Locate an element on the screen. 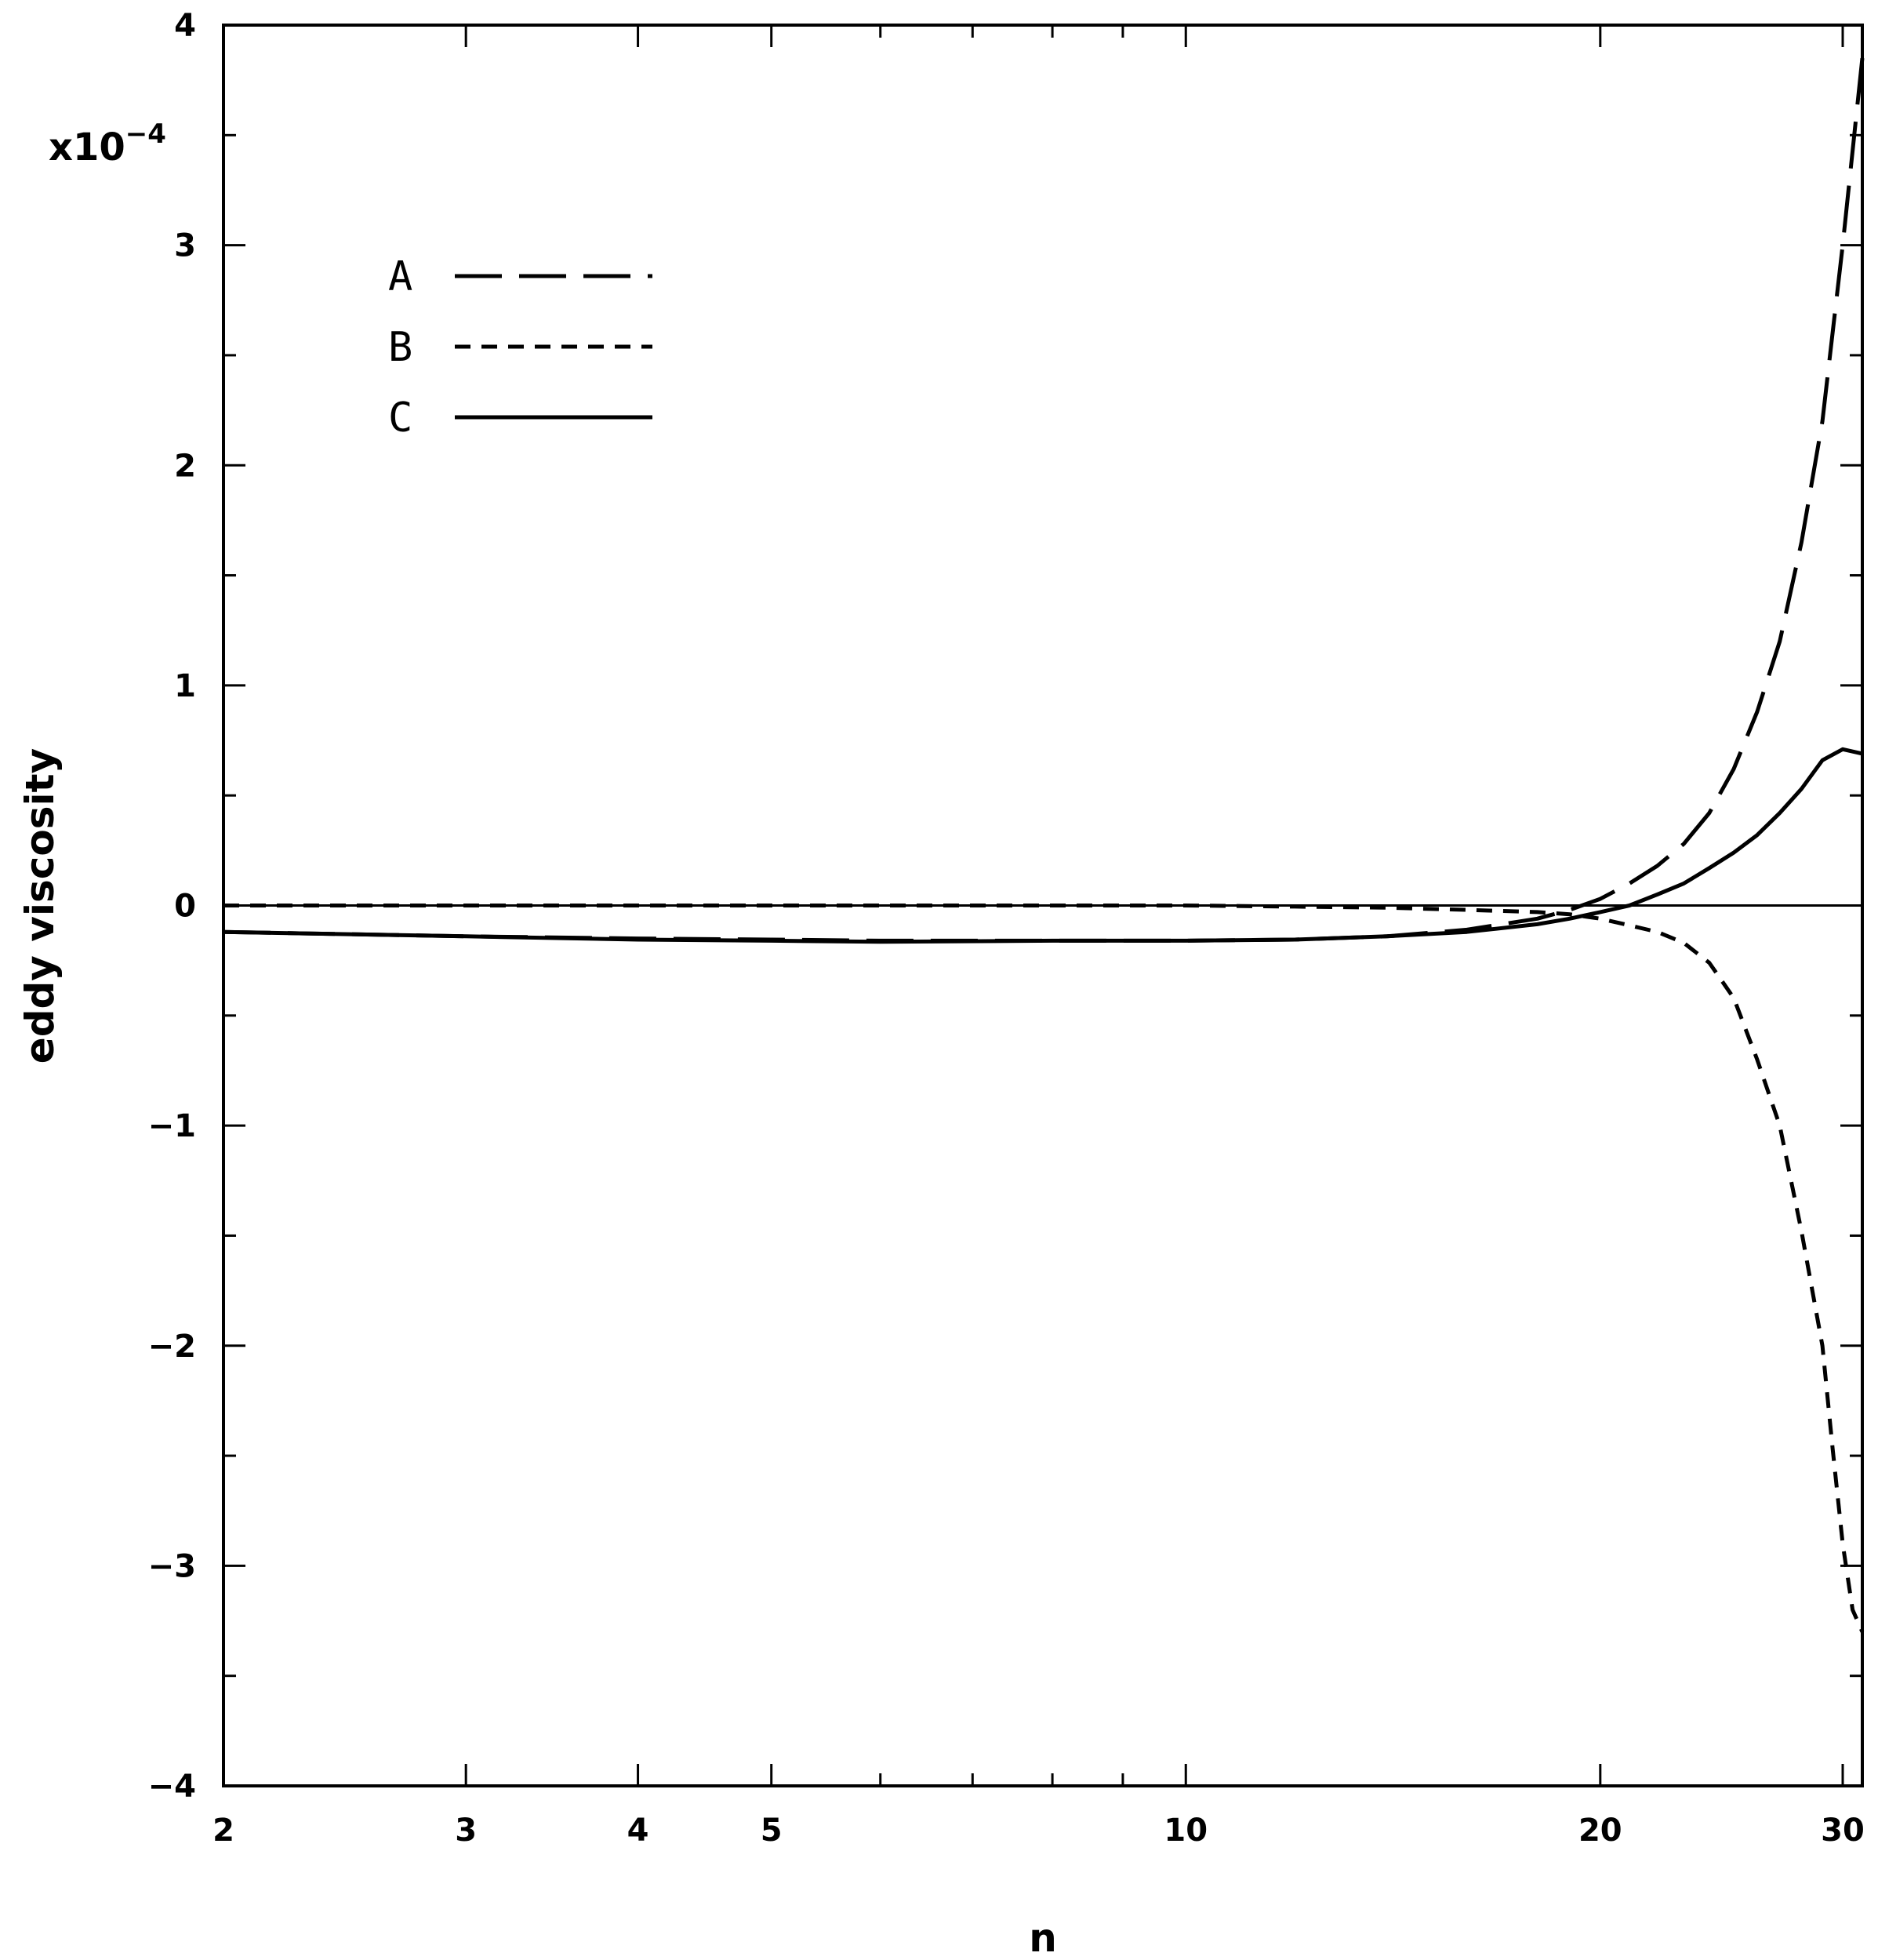 Image resolution: width=1878 pixels, height=1960 pixels. legend-label-B: B is located at coordinates (400, 347).